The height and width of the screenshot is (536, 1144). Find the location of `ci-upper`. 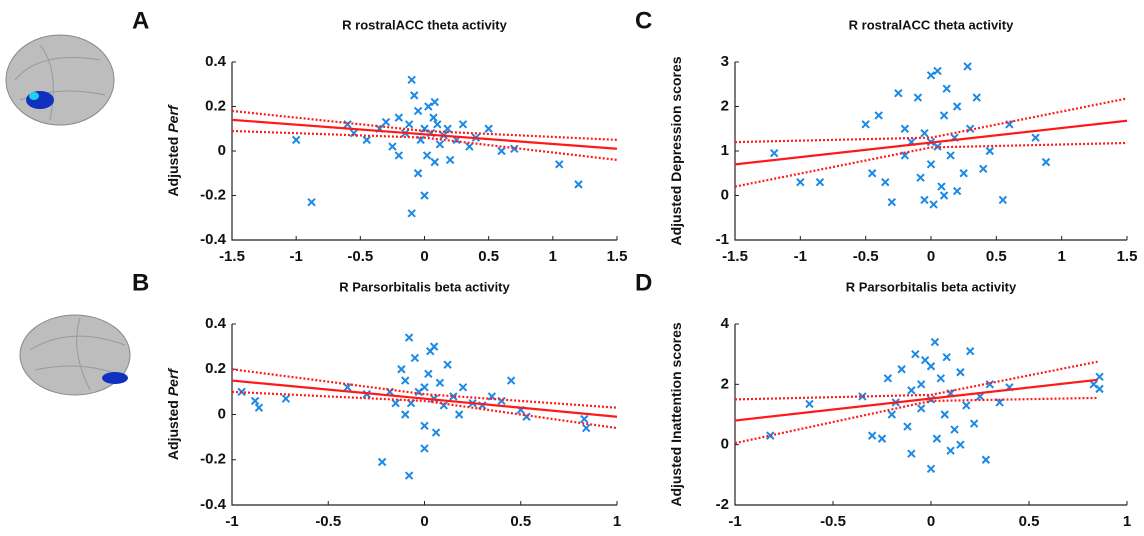

ci-upper is located at coordinates (424, 125).